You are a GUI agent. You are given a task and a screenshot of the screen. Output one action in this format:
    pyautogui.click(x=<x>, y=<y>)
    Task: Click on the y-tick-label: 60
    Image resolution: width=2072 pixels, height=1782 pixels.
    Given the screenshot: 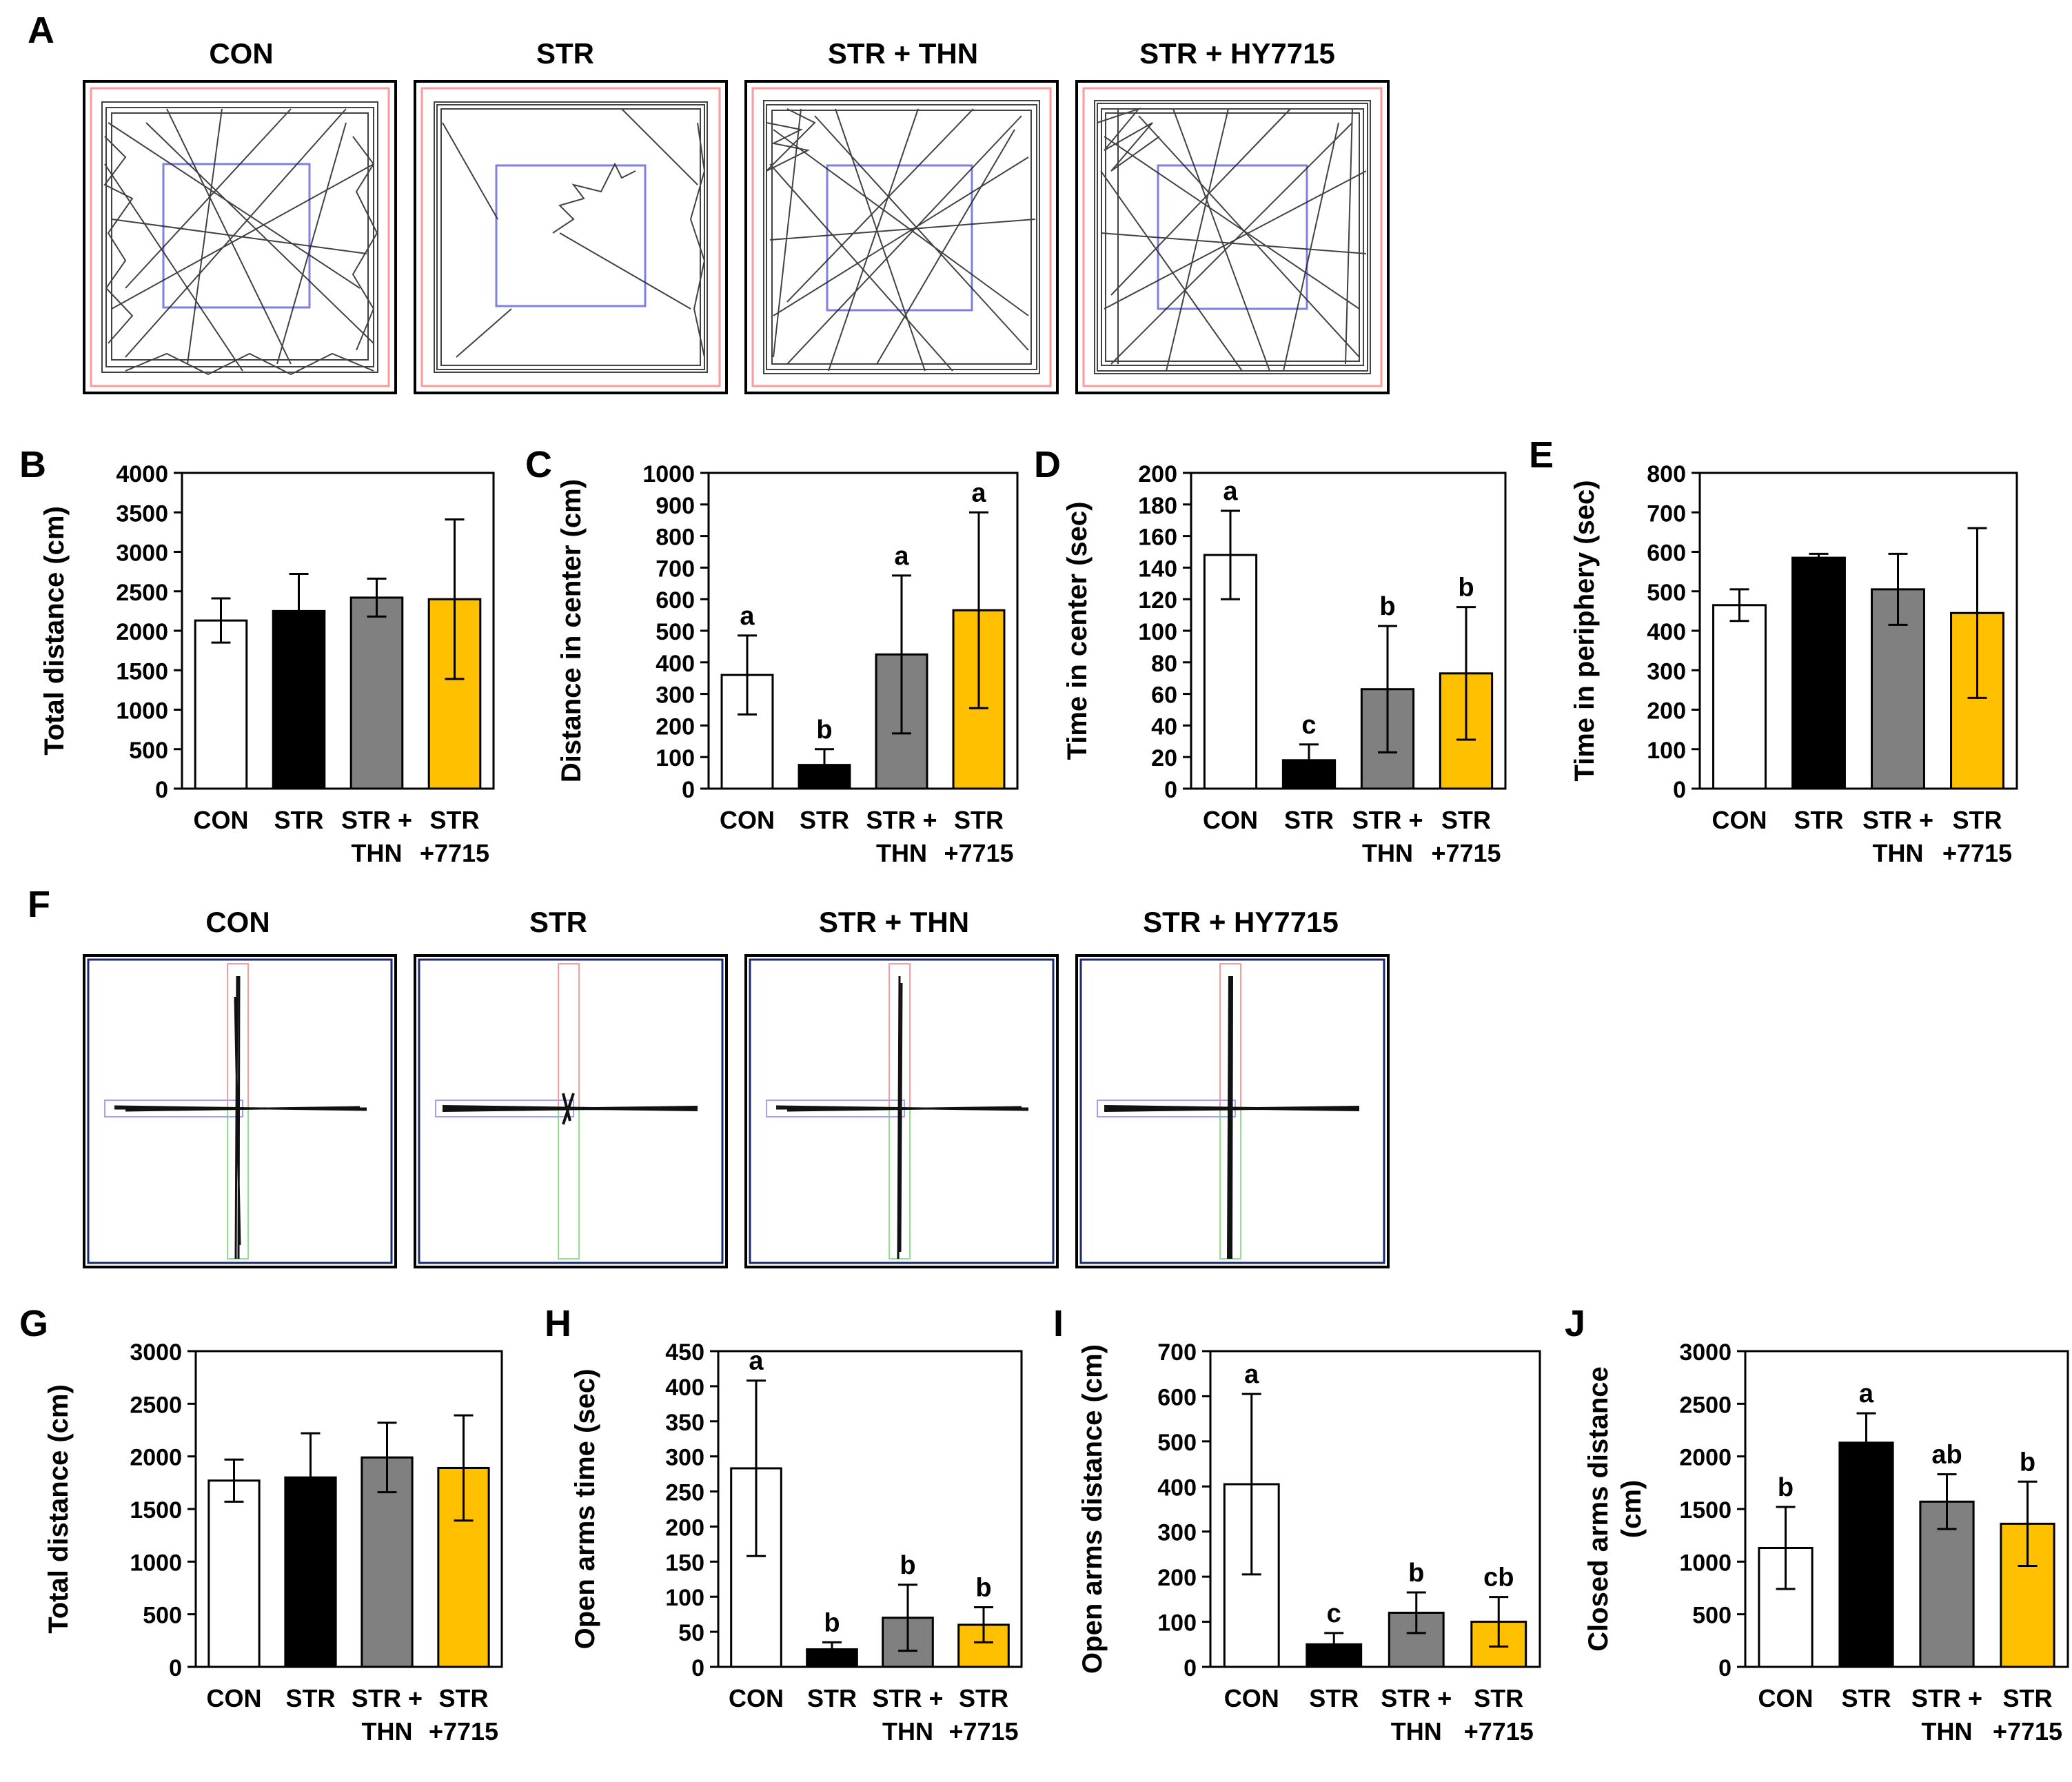 What is the action you would take?
    pyautogui.click(x=1164, y=695)
    